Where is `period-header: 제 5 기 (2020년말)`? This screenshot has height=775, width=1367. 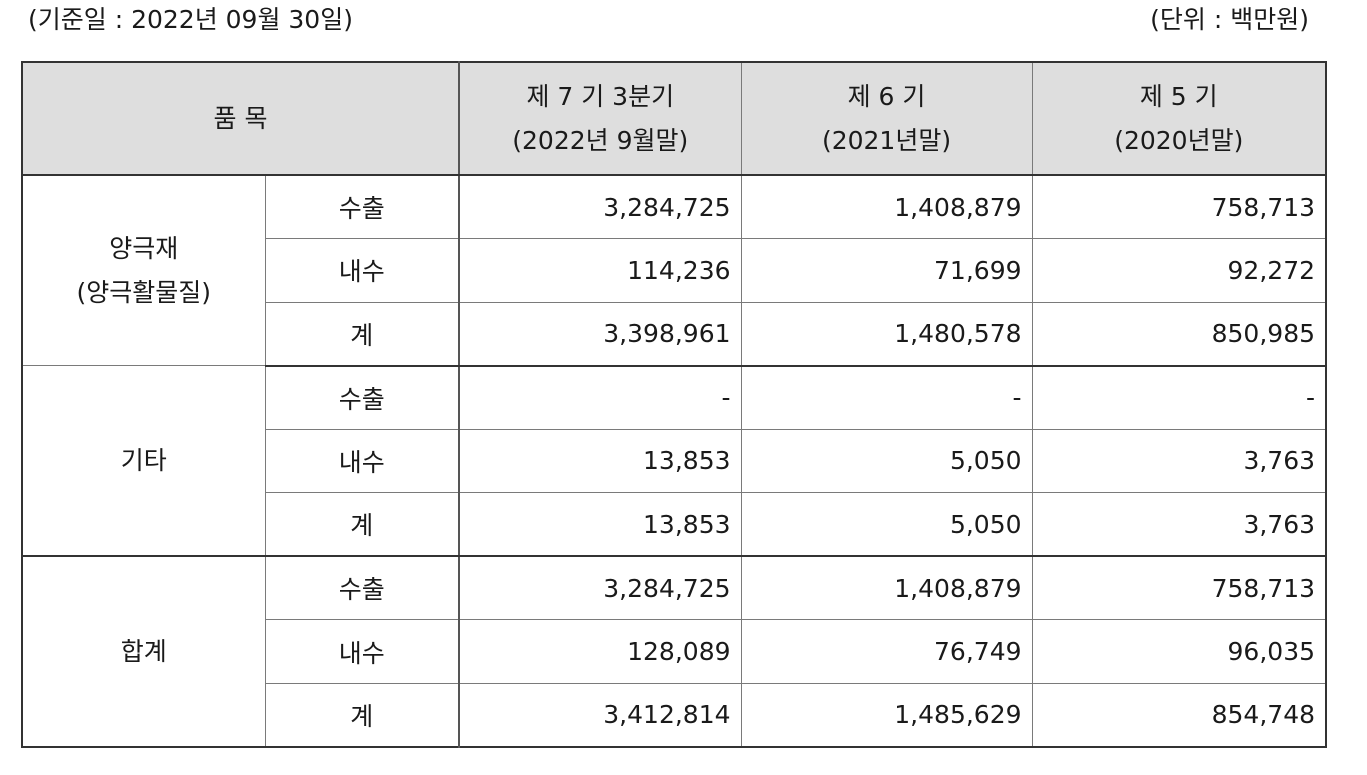 period-header: 제 5 기 (2020년말) is located at coordinates (1179, 118).